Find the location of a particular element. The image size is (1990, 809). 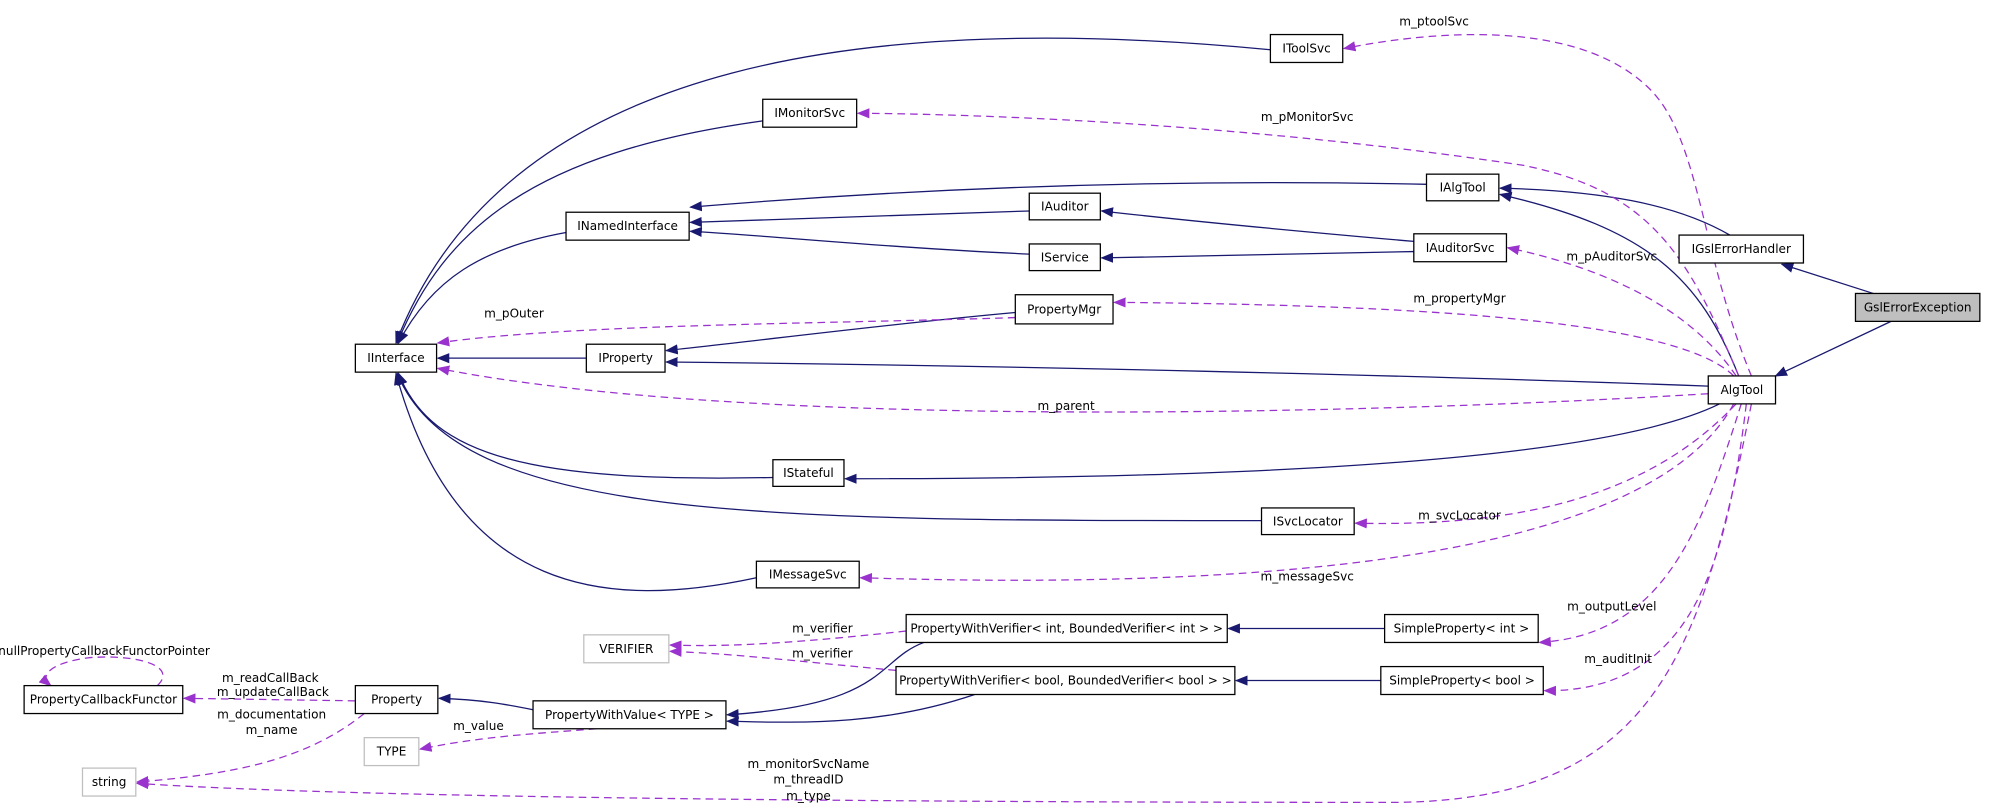

node-propertywithvalue: PropertyWithValue< TYPE > is located at coordinates (629, 715).